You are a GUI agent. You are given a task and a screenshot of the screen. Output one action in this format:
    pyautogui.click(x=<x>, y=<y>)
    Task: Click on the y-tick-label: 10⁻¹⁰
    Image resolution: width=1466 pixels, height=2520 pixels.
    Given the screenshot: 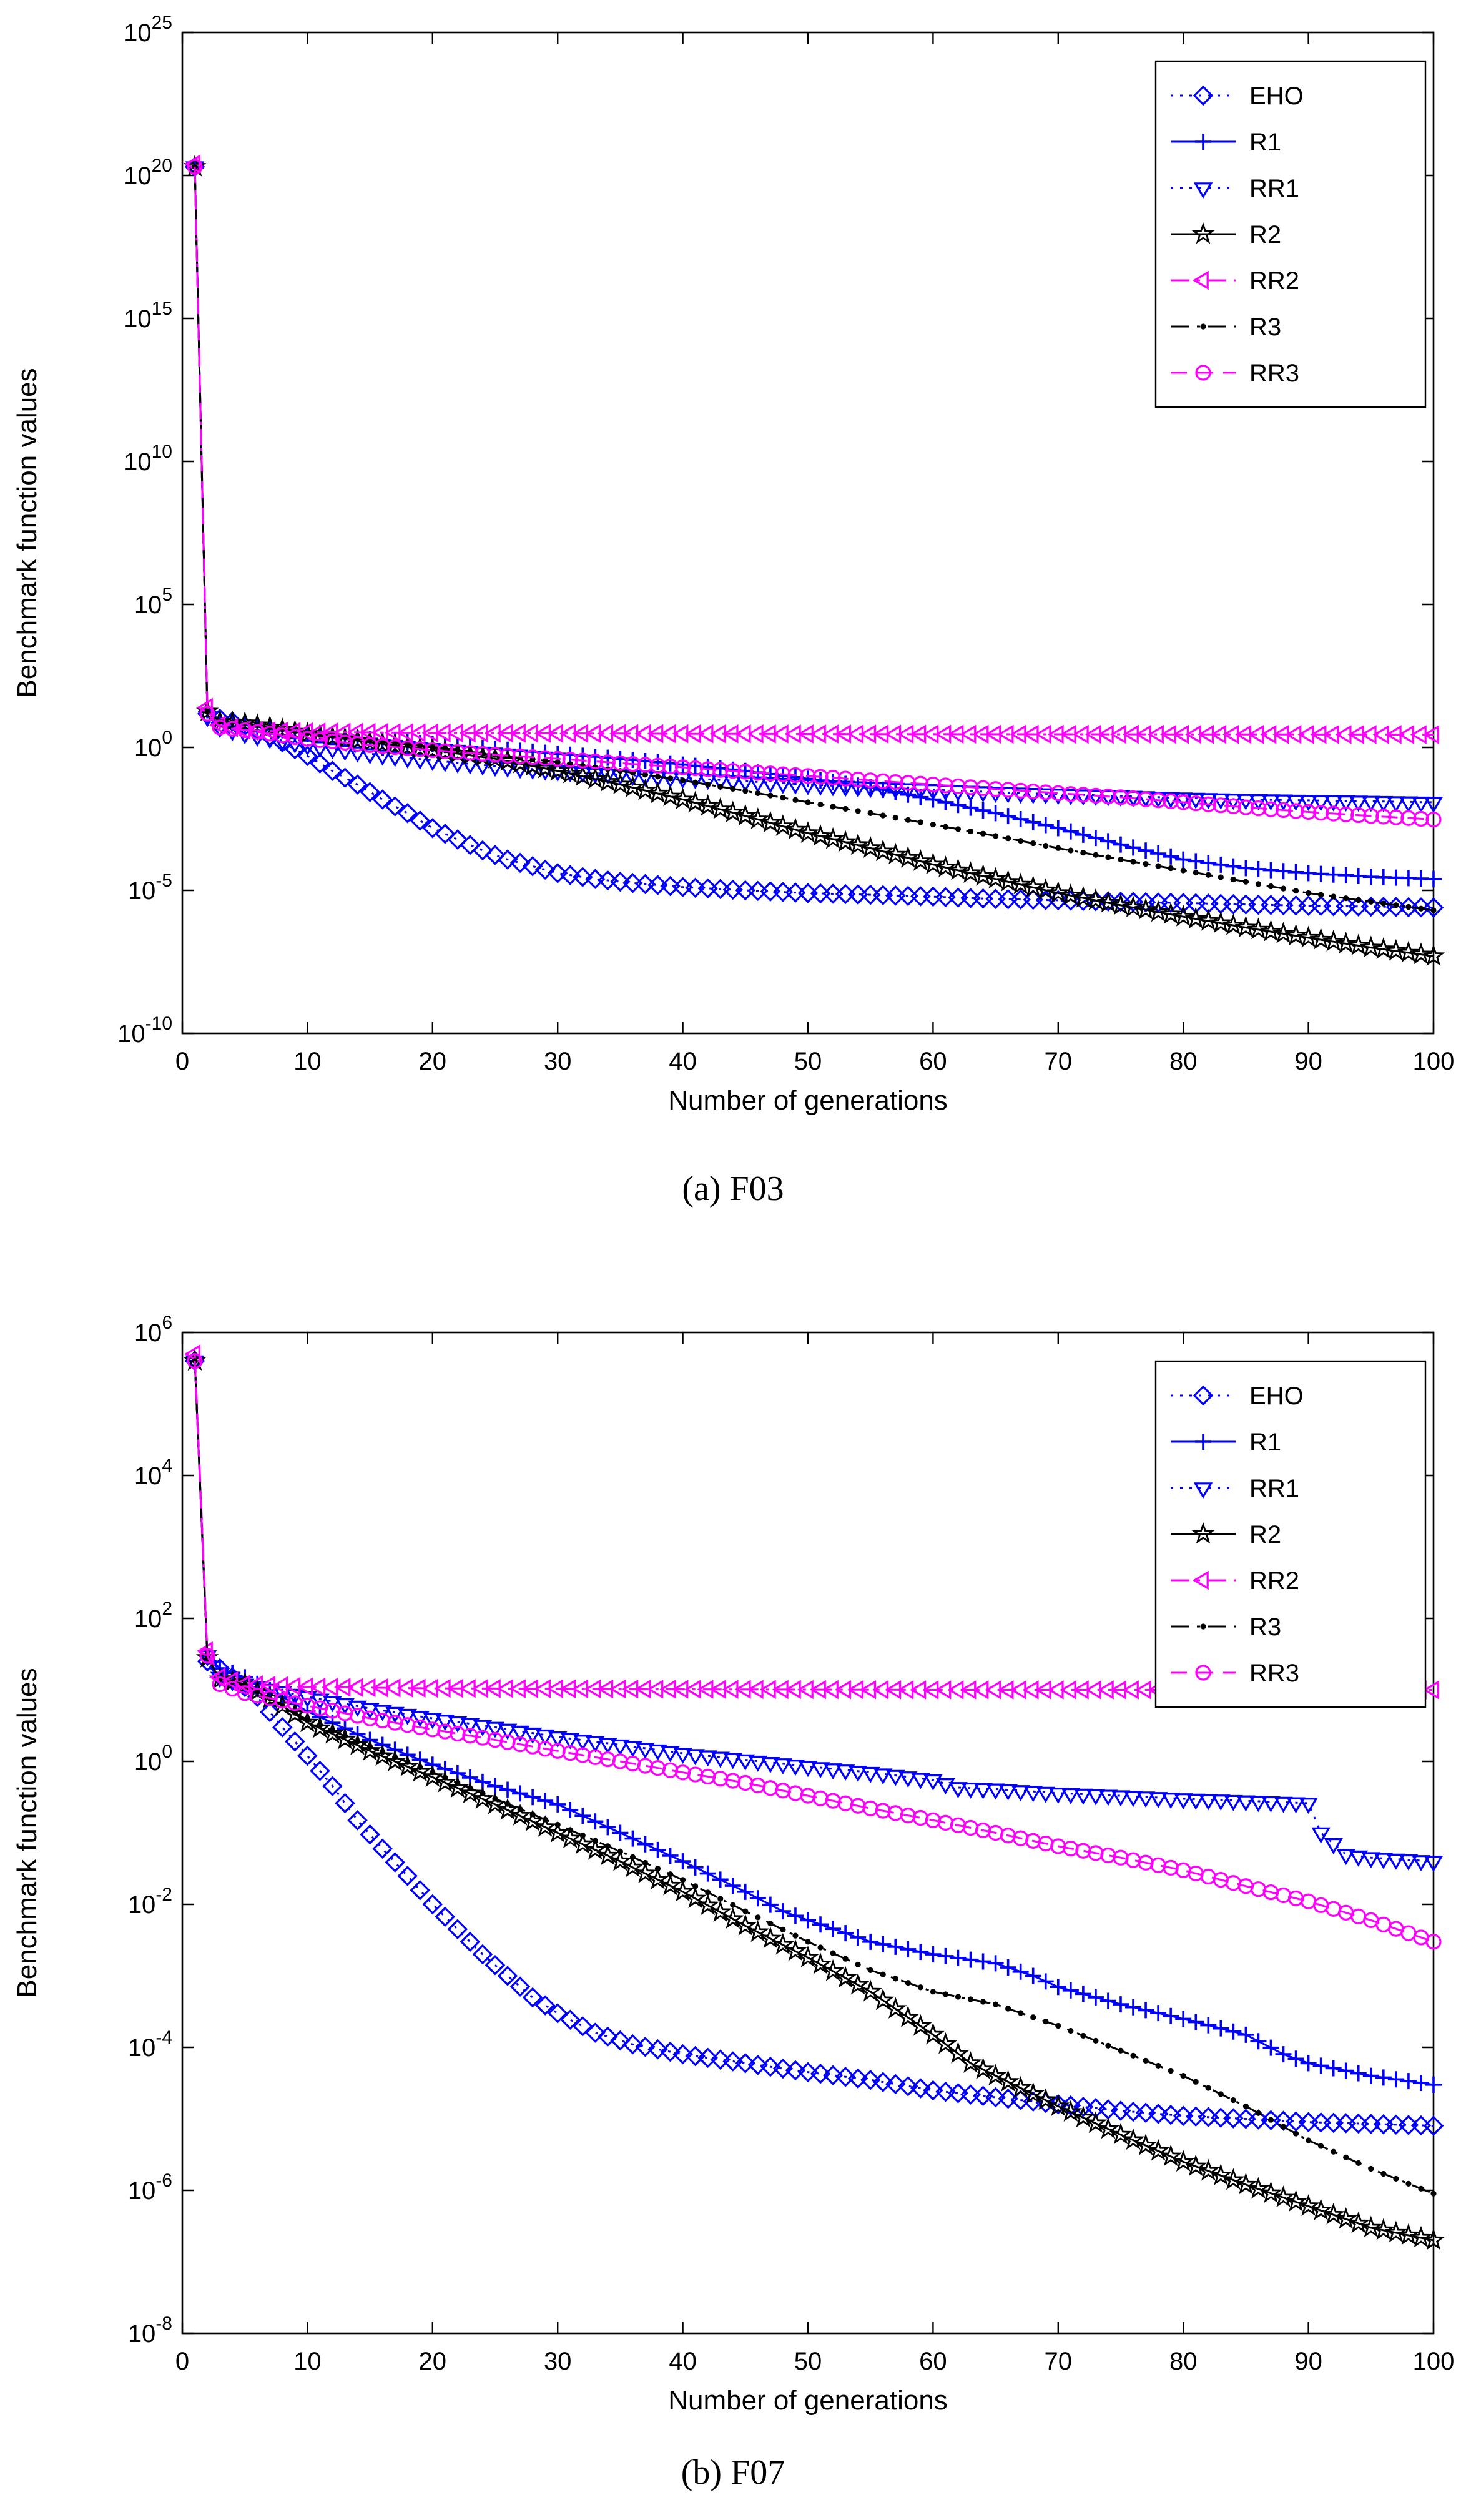 What is the action you would take?
    pyautogui.click(x=144, y=1030)
    